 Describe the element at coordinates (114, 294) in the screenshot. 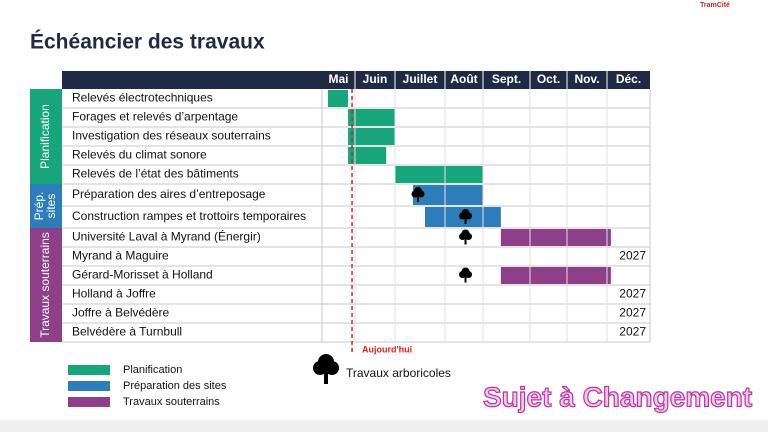

I see `task-label: Holland à Joffre` at that location.